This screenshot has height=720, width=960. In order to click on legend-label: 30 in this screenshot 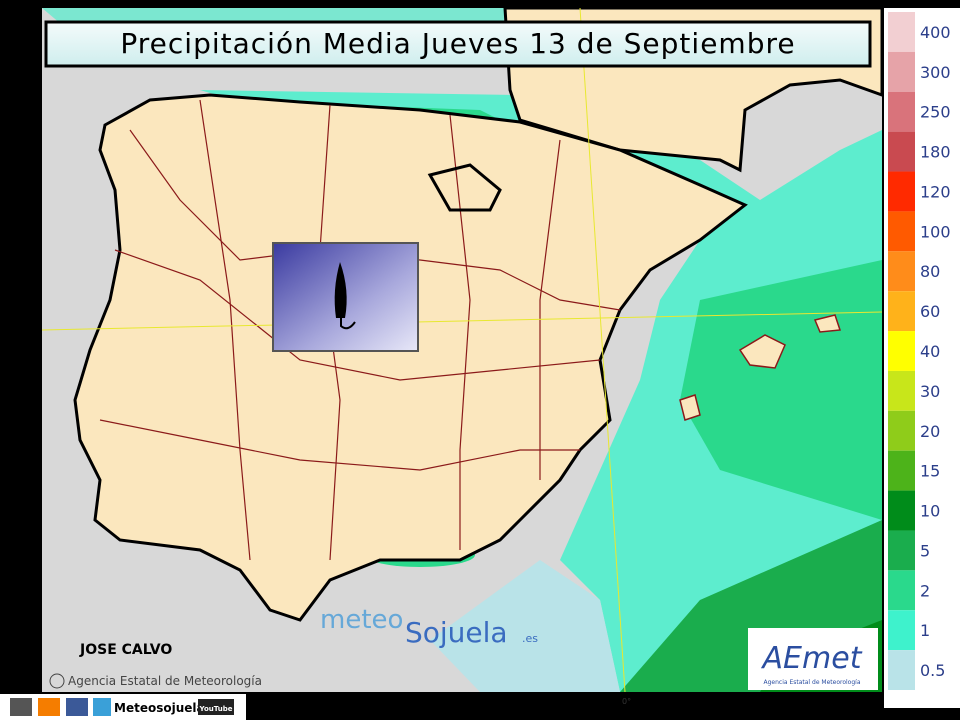, I will do `click(930, 391)`.